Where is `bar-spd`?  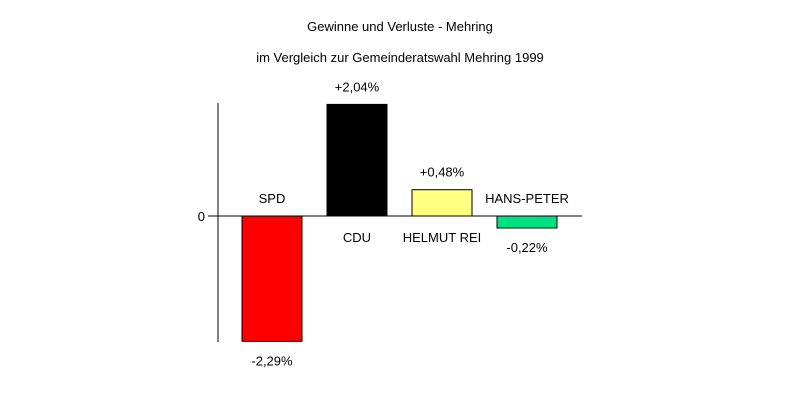 bar-spd is located at coordinates (272, 278).